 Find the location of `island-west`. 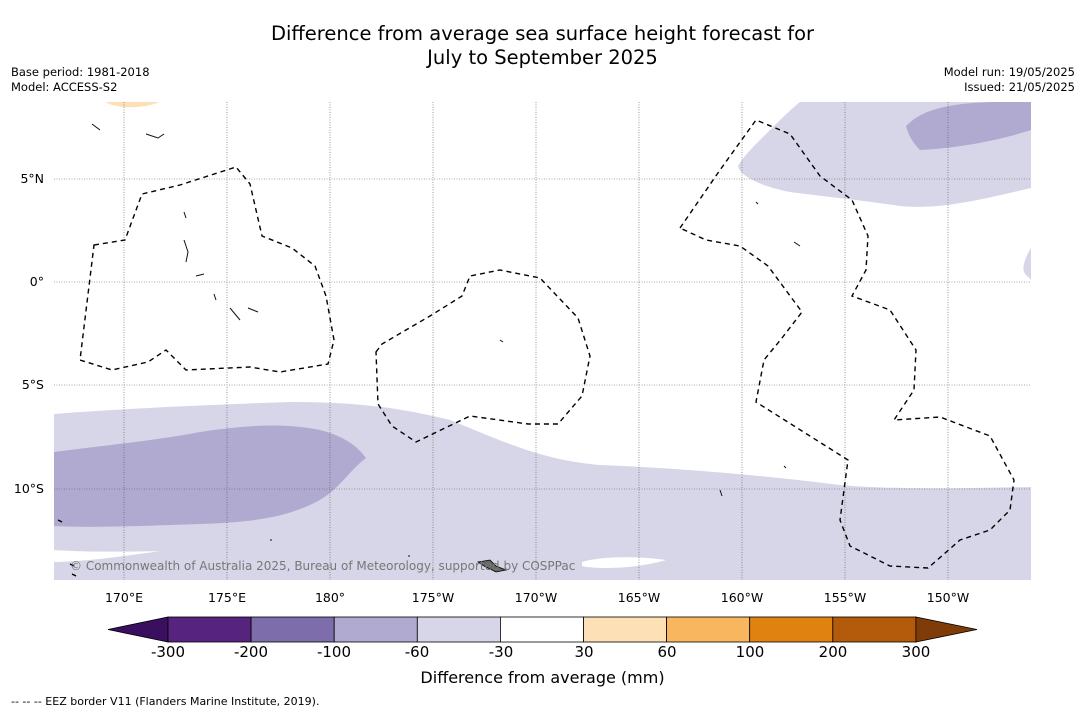

island-west is located at coordinates (67, 548).